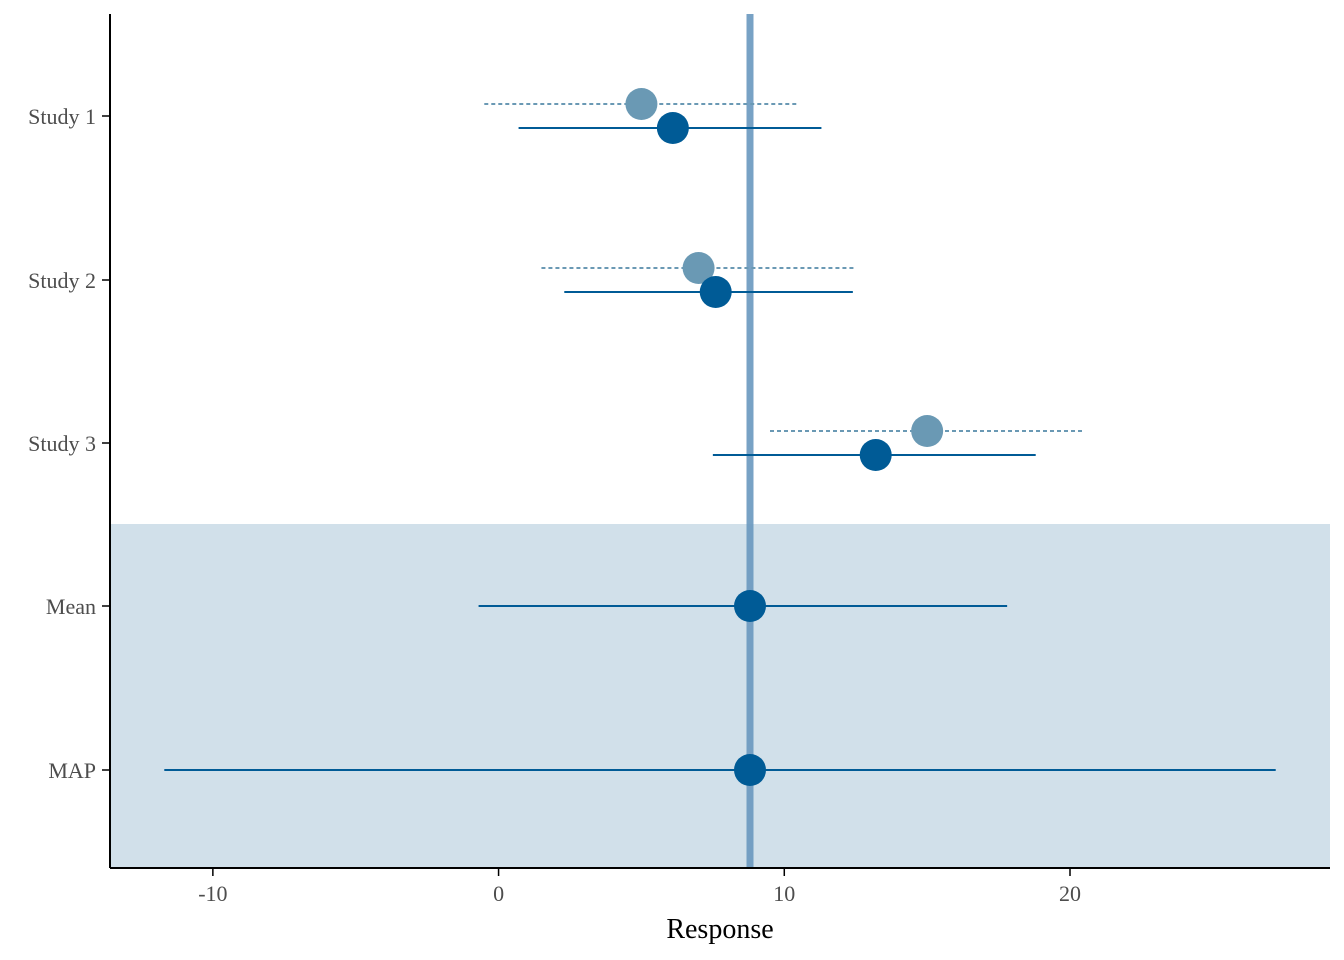 The width and height of the screenshot is (1344, 960). I want to click on y-tick-label: Mean, so click(71, 606).